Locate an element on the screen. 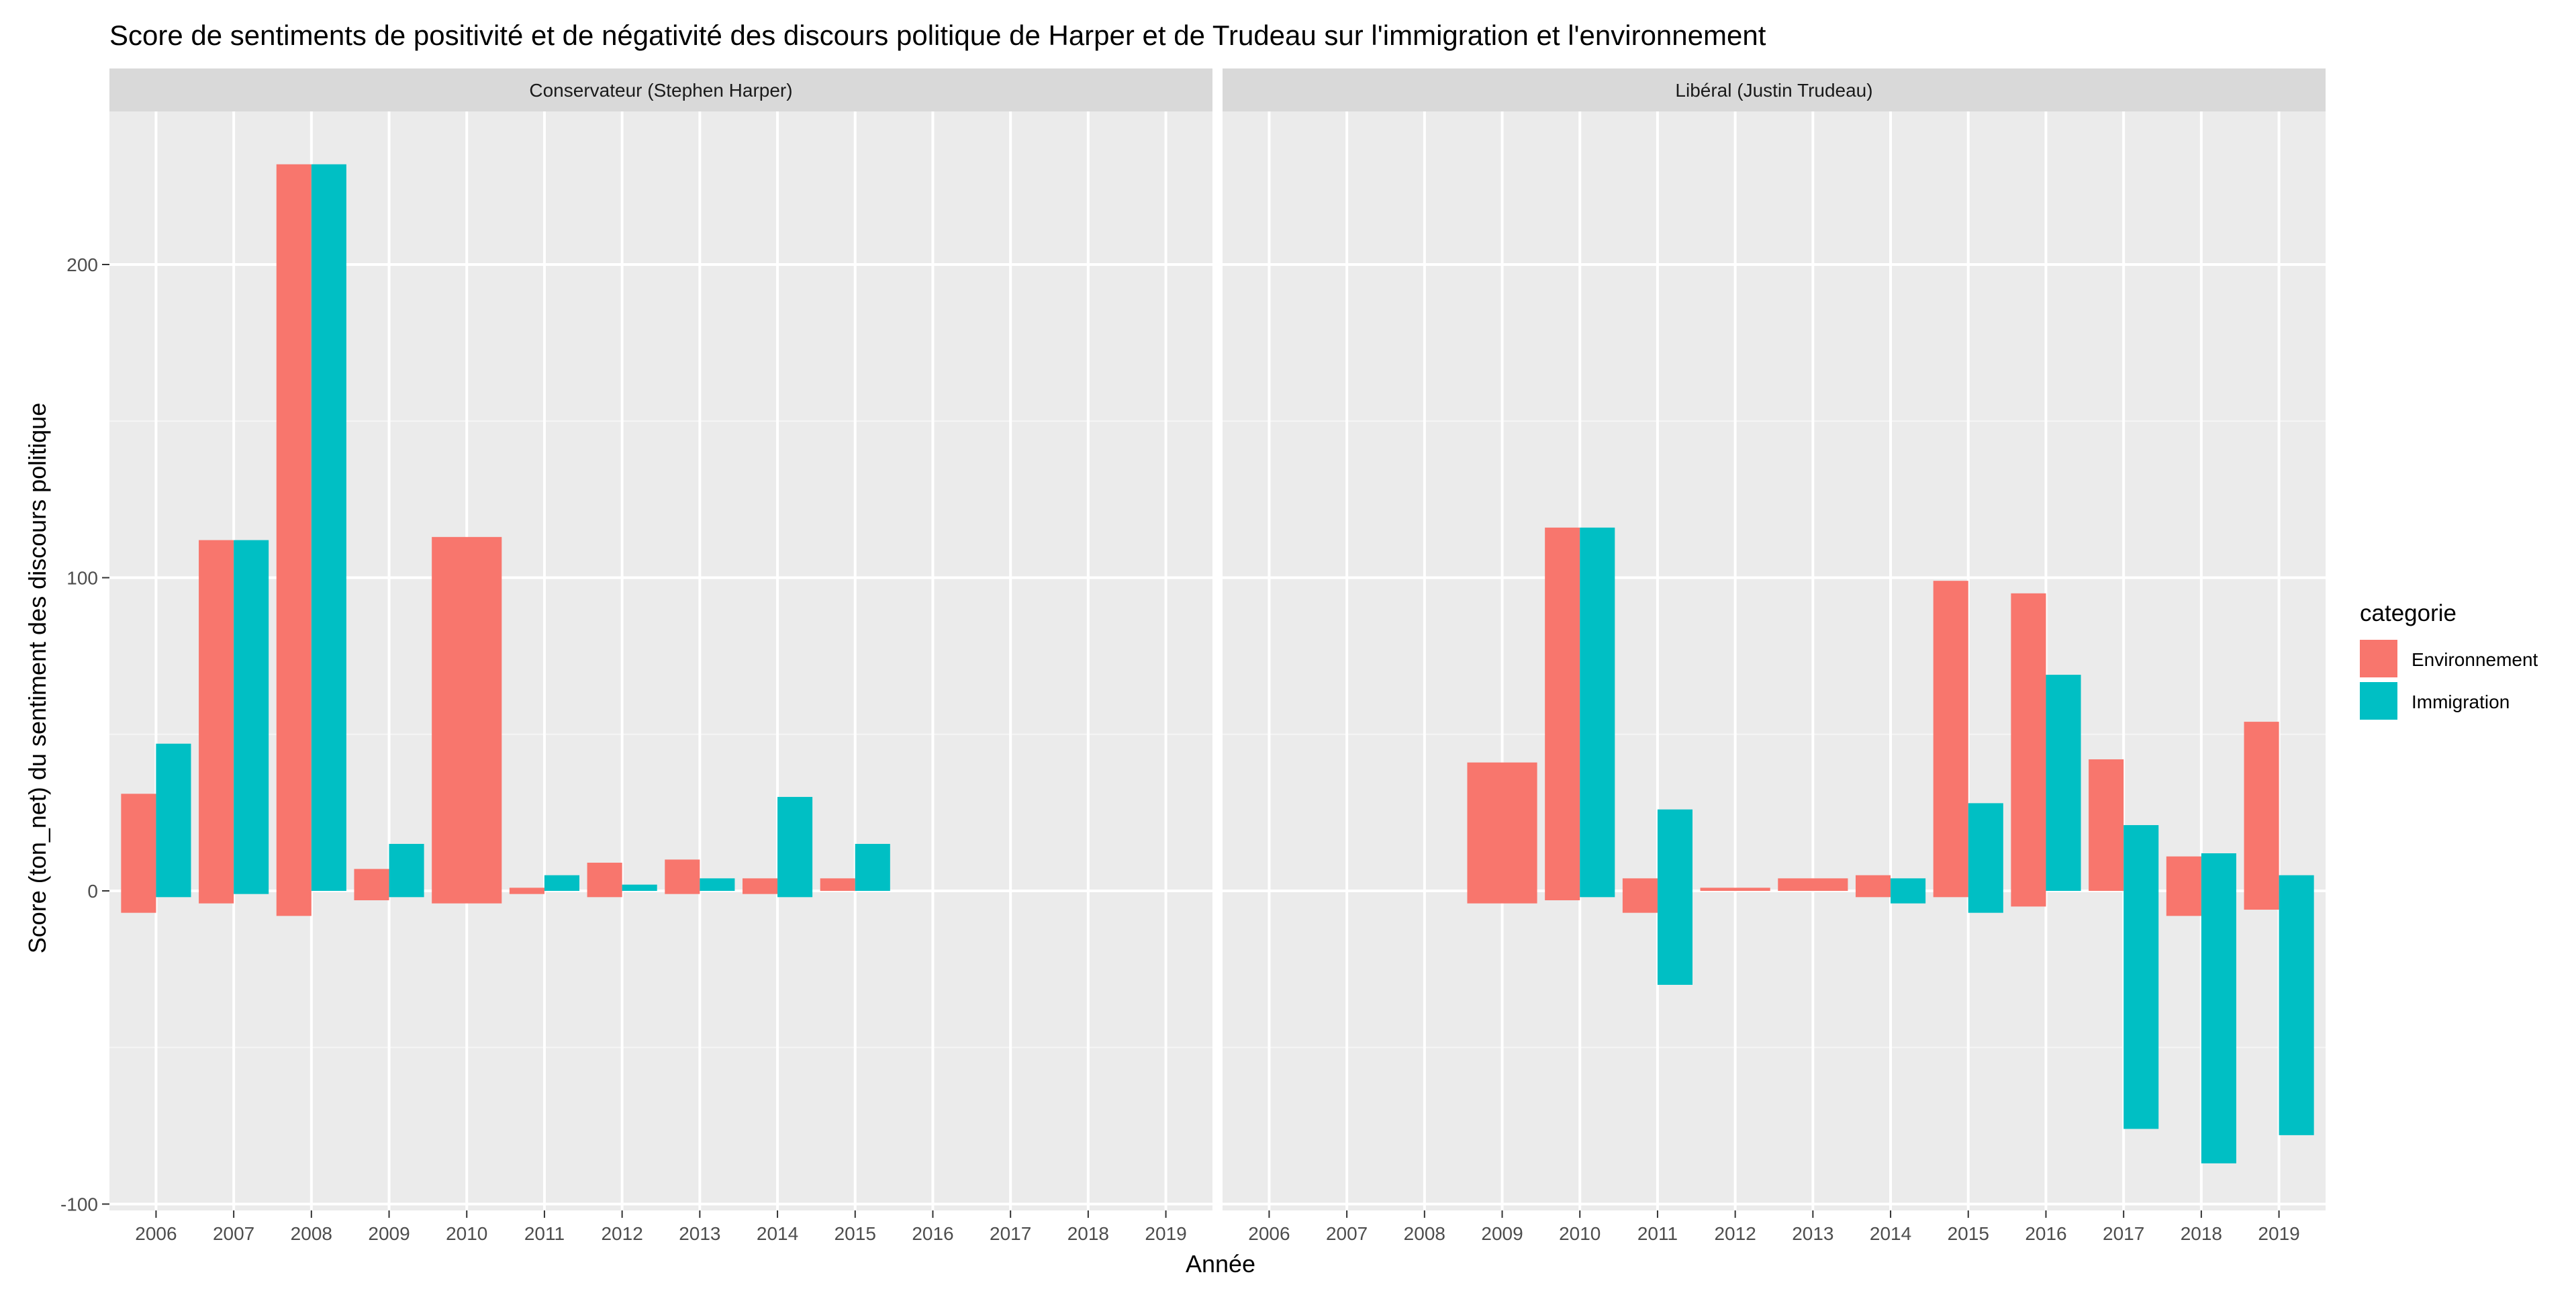  bar-immigration-2013 is located at coordinates (717, 884).